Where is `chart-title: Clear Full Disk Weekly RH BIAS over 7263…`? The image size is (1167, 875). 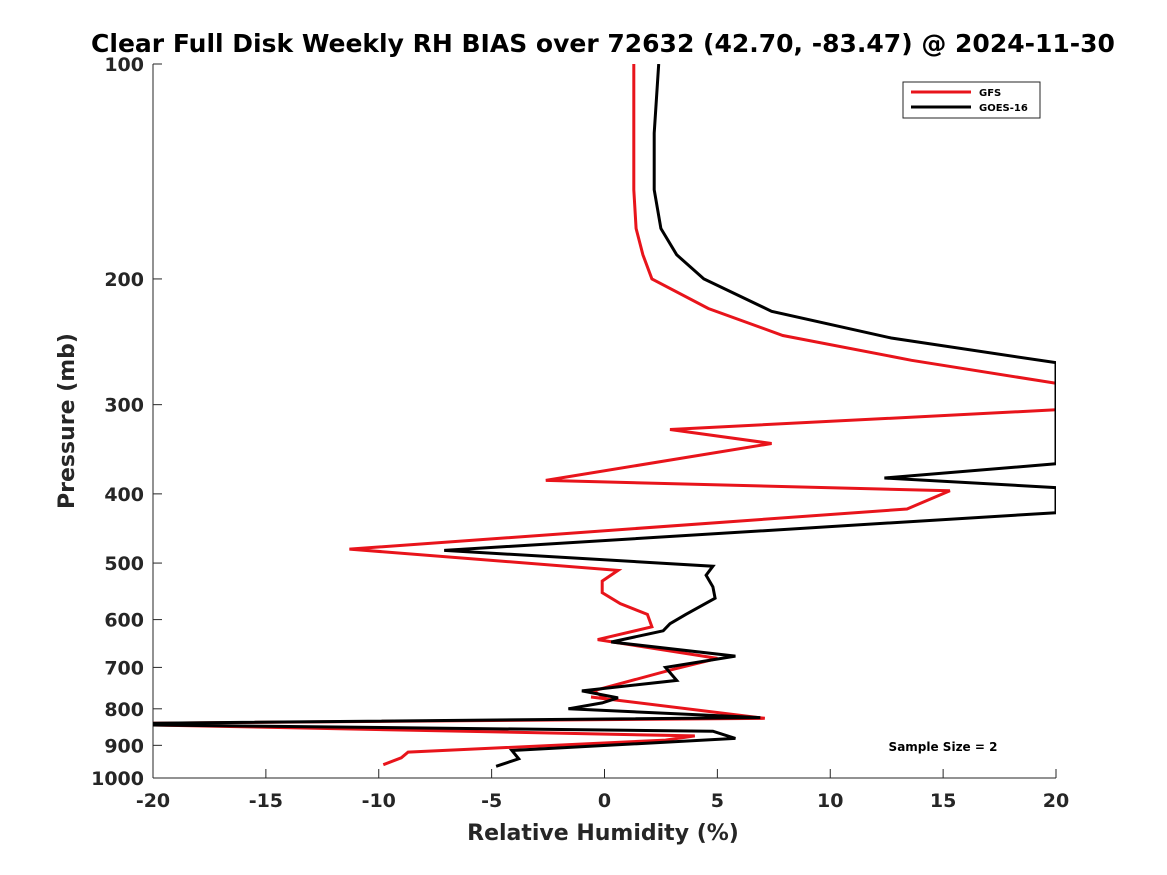 chart-title: Clear Full Disk Weekly RH BIAS over 7263… is located at coordinates (603, 43).